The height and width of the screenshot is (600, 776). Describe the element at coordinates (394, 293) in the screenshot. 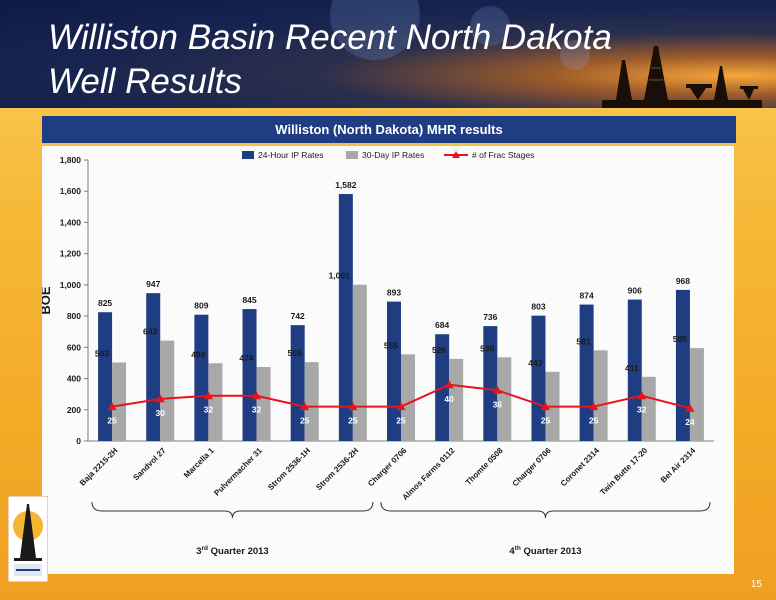

I see `data-label-24h: 893` at that location.